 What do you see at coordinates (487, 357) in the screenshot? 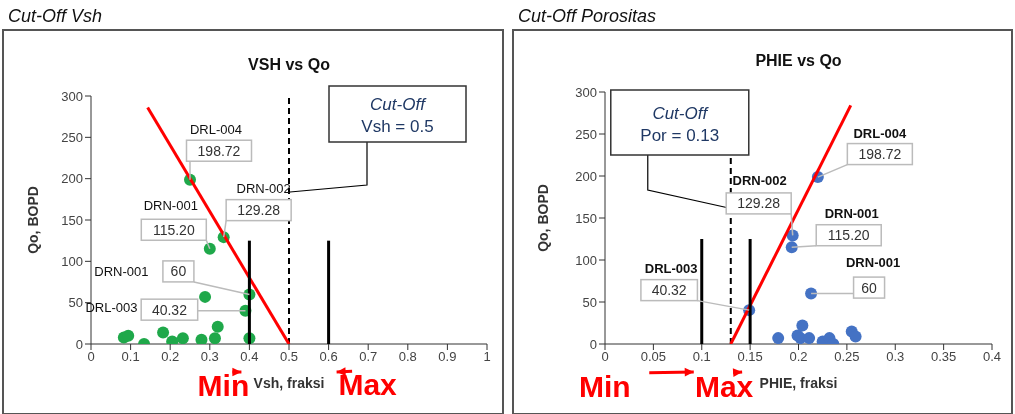
I see `x-tick-label: 1` at bounding box center [487, 357].